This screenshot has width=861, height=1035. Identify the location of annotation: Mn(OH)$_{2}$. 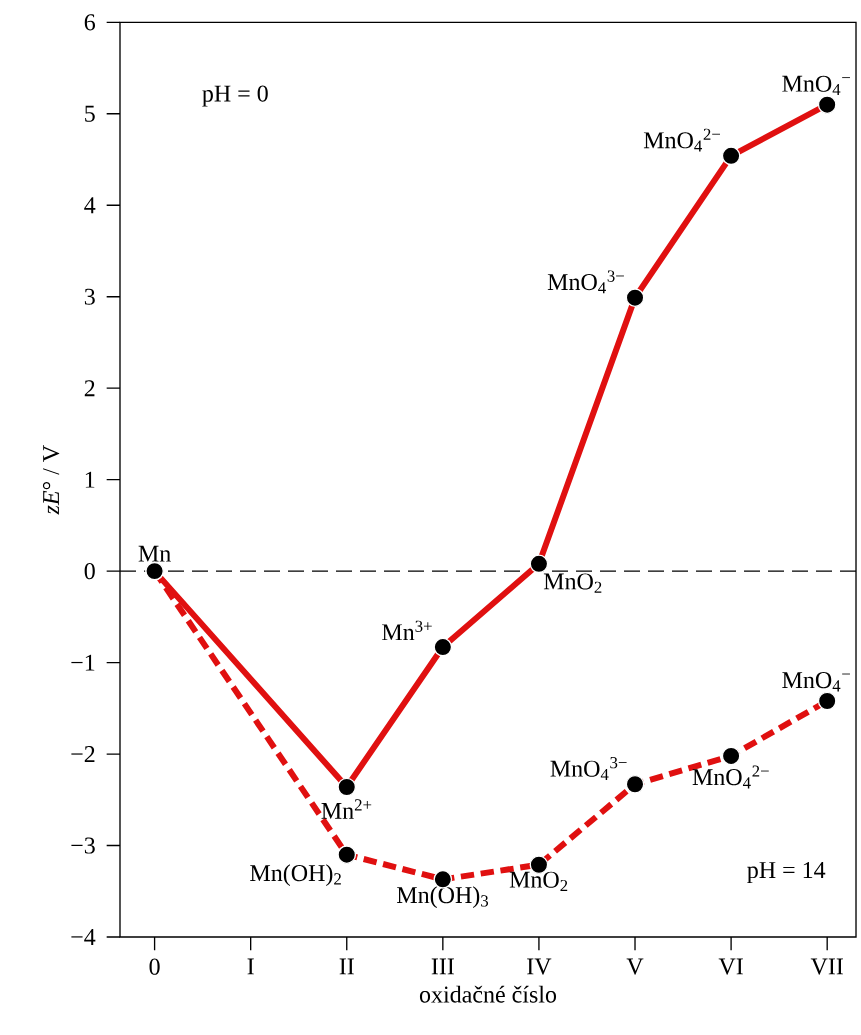
(295, 875).